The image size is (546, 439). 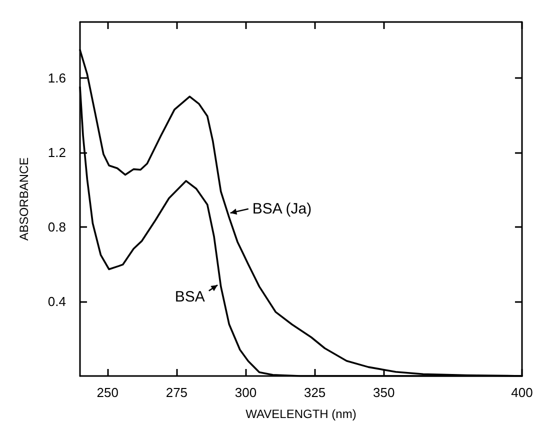 What do you see at coordinates (107, 392) in the screenshot?
I see `x-tick-label: 250` at bounding box center [107, 392].